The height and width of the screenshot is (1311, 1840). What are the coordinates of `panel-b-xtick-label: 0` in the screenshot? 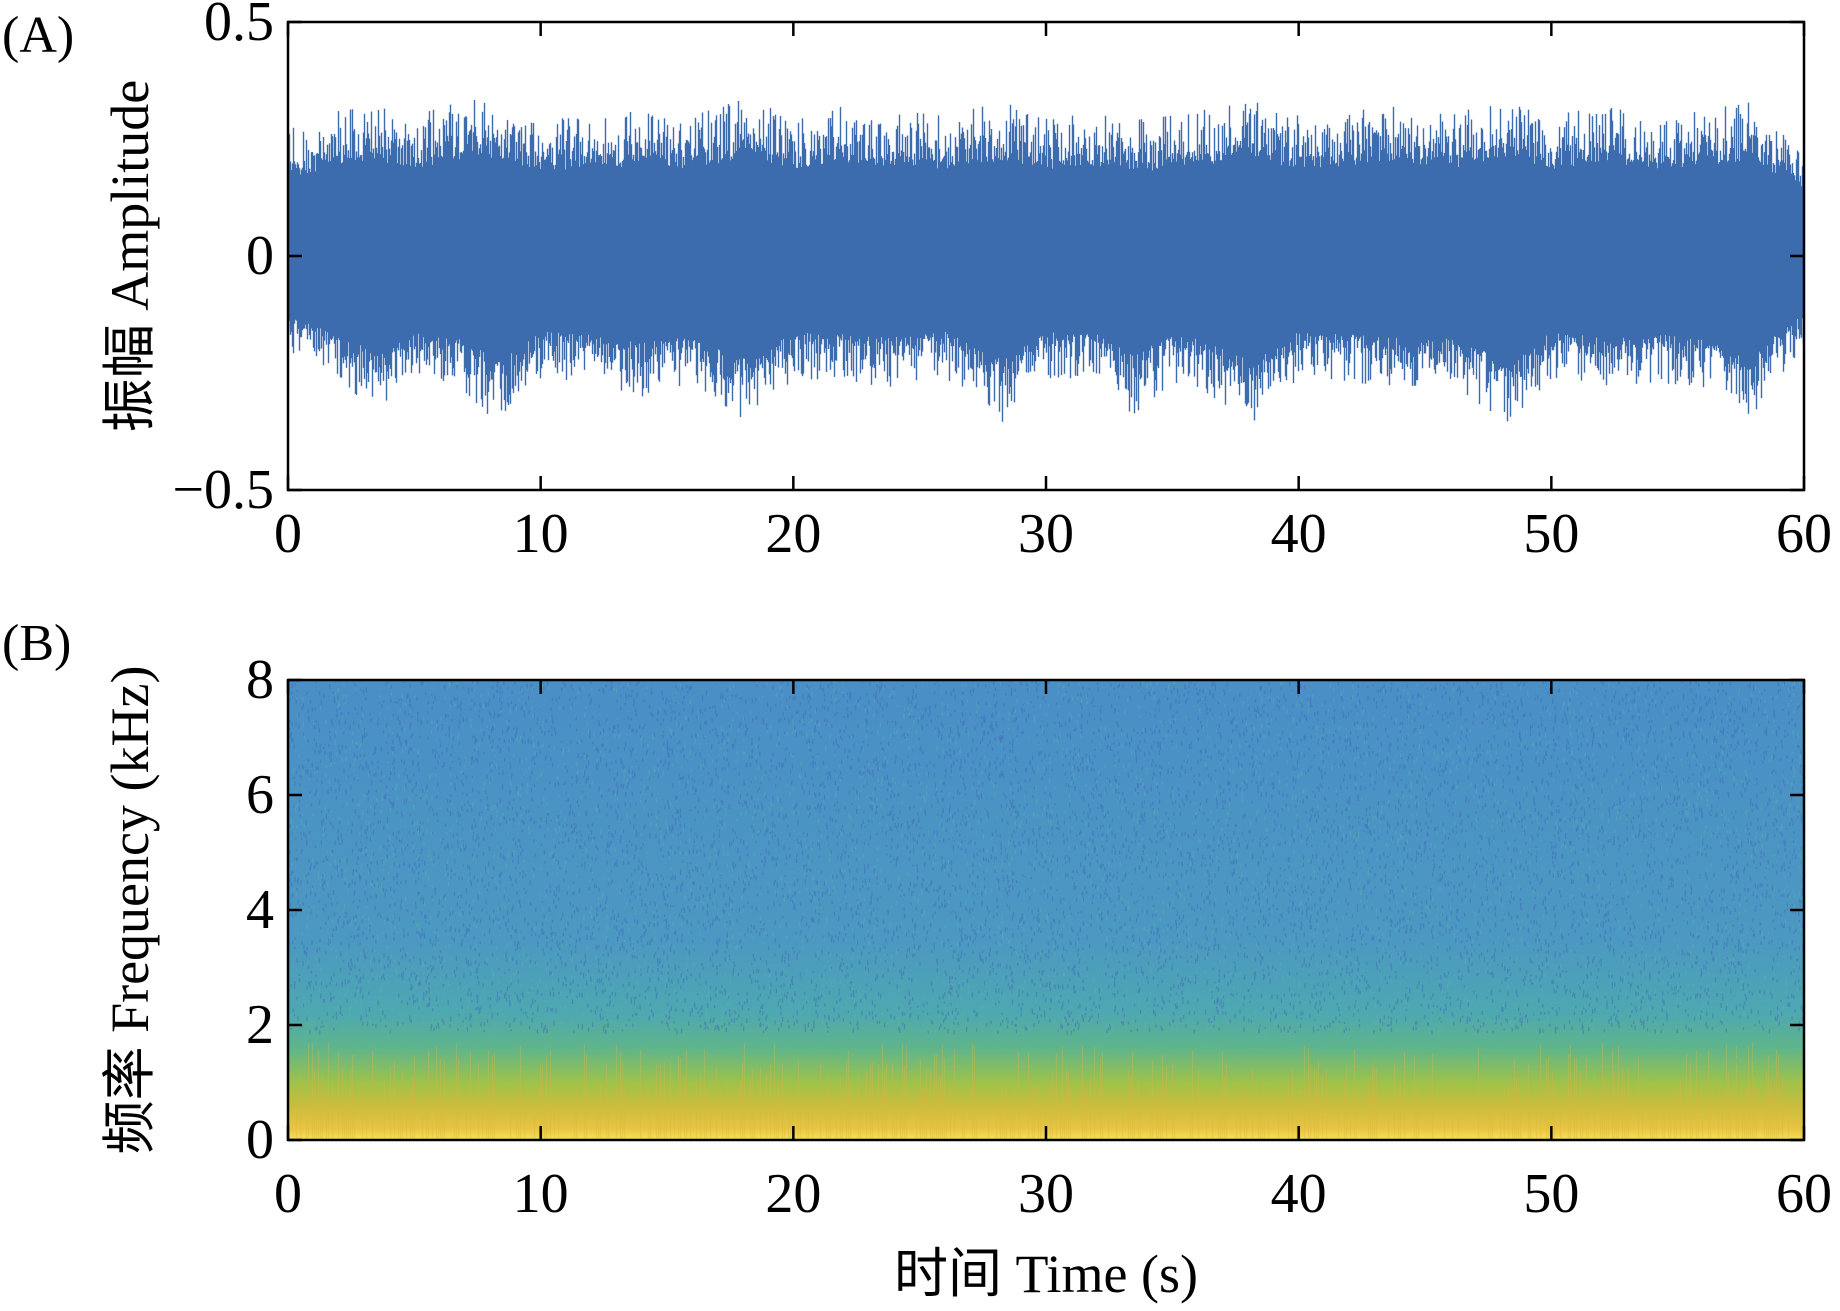 It's located at (288, 1194).